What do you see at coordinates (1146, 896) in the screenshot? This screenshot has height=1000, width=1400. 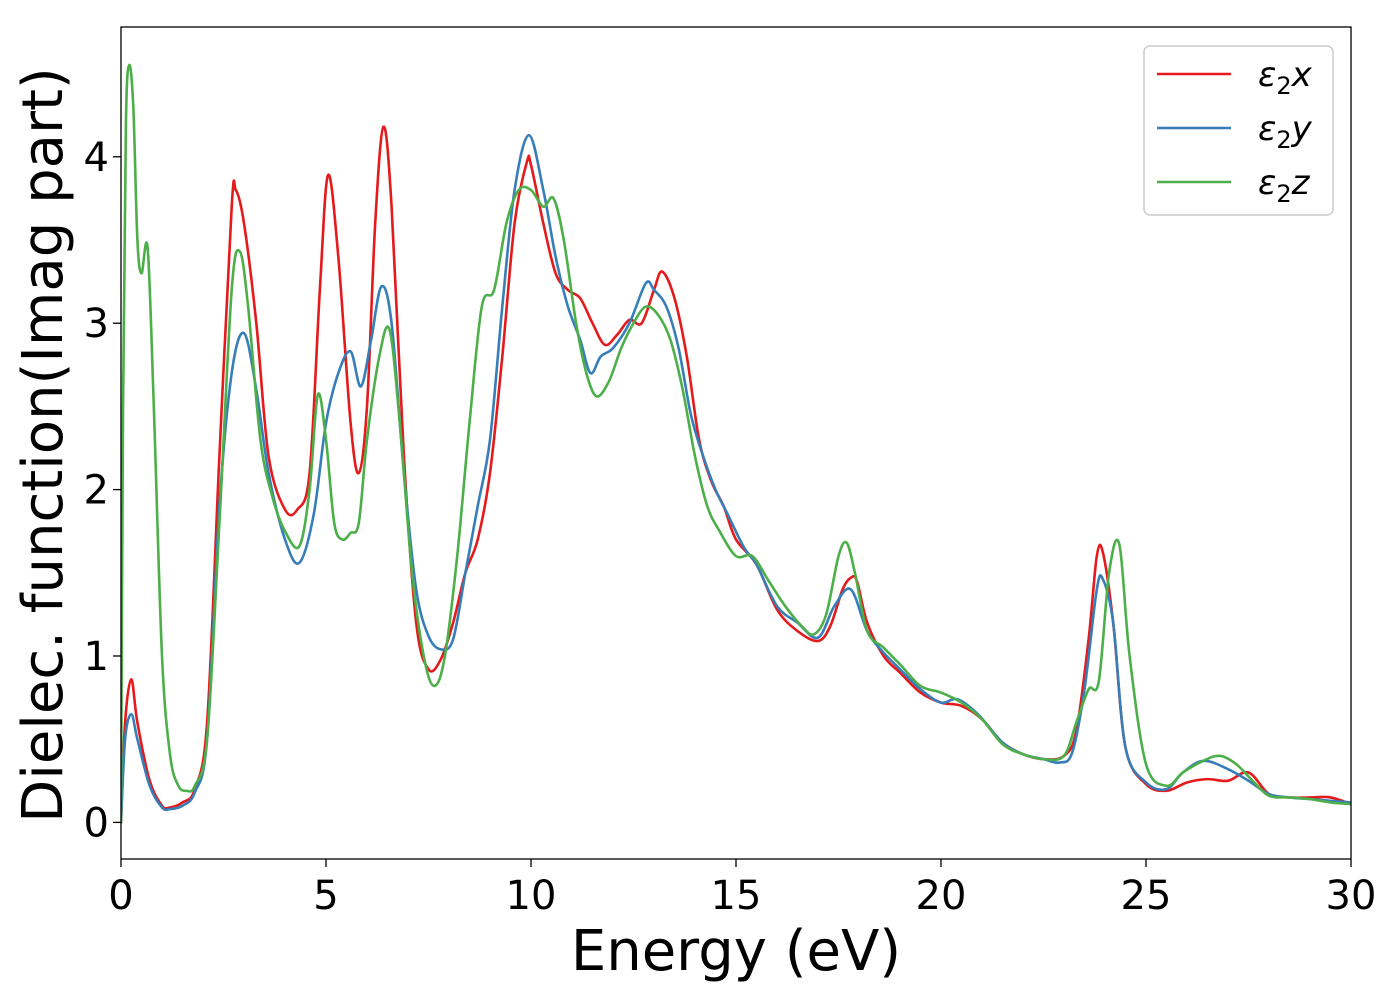 I see `x-tick-label: 25` at bounding box center [1146, 896].